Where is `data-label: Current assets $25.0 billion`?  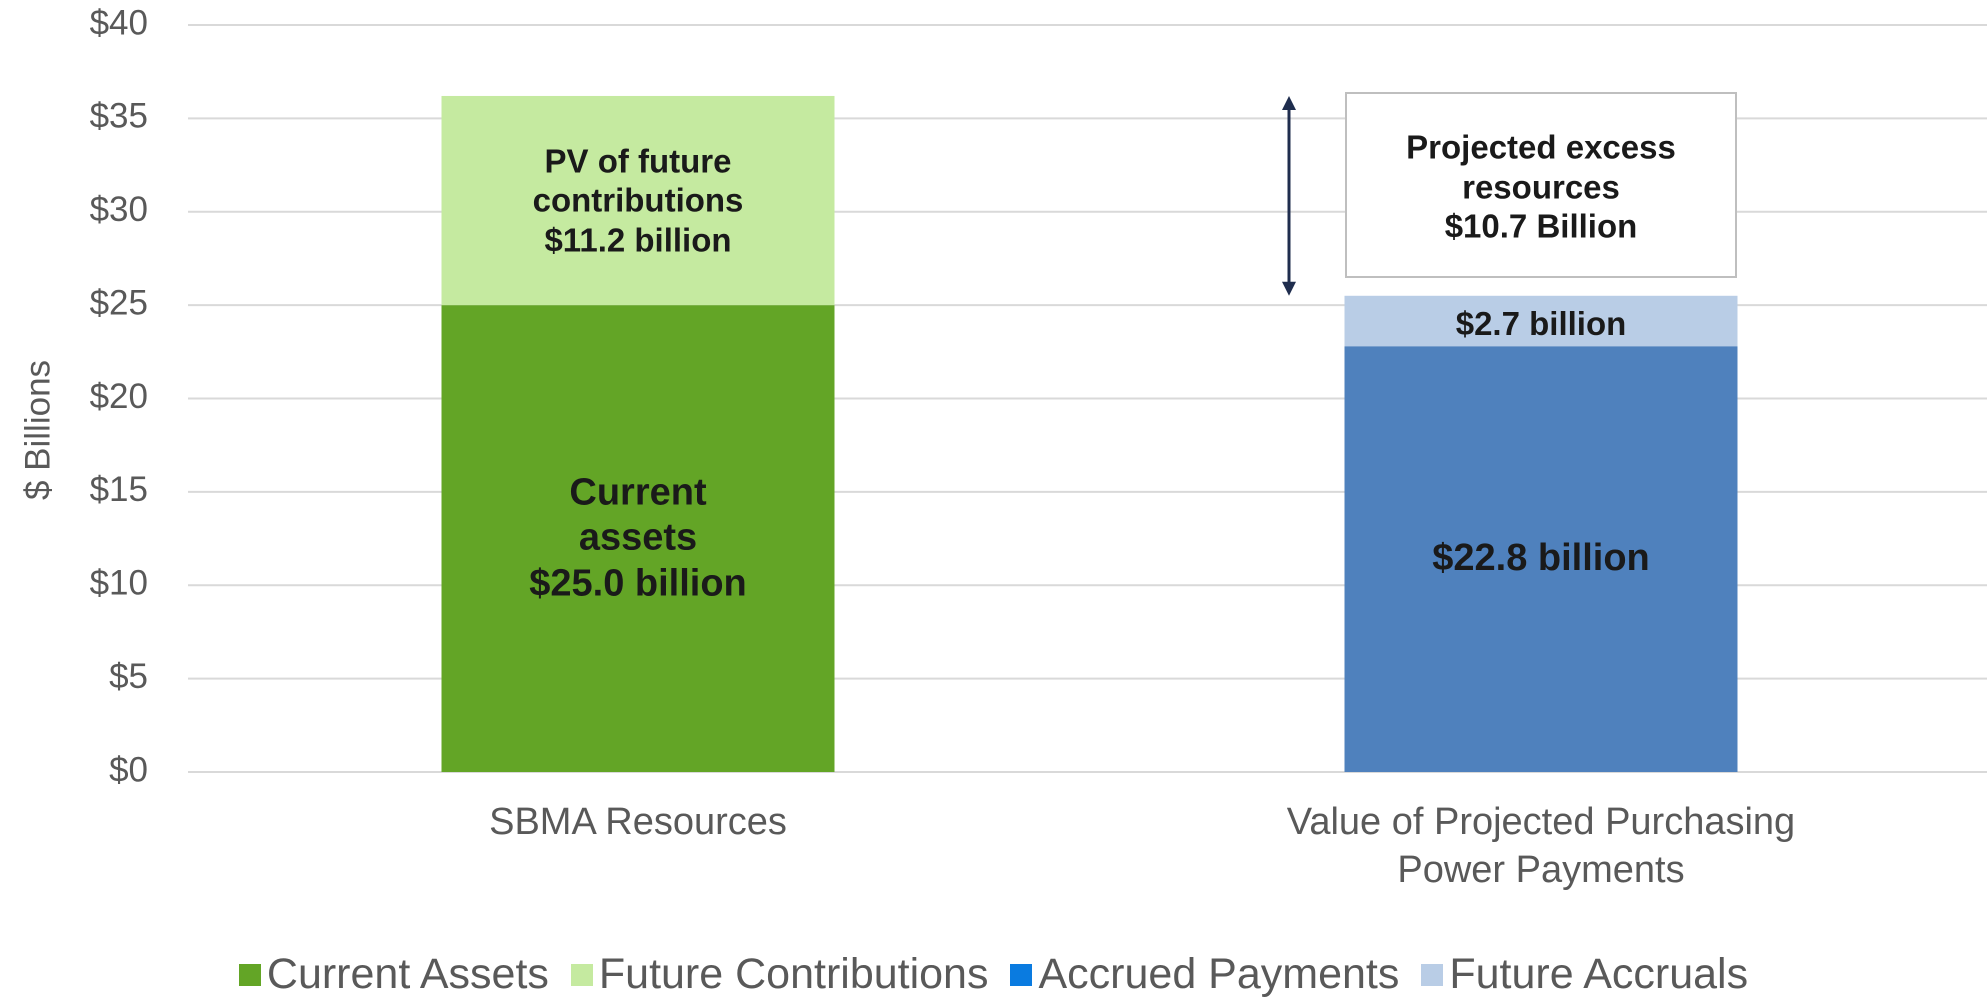 data-label: Current assets $25.0 billion is located at coordinates (638, 538).